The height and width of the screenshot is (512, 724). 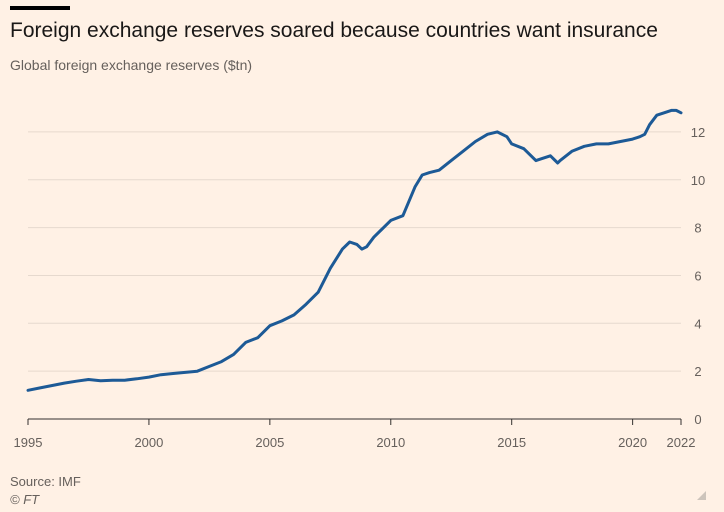 I want to click on x-tick-label: 2020, so click(x=632, y=442).